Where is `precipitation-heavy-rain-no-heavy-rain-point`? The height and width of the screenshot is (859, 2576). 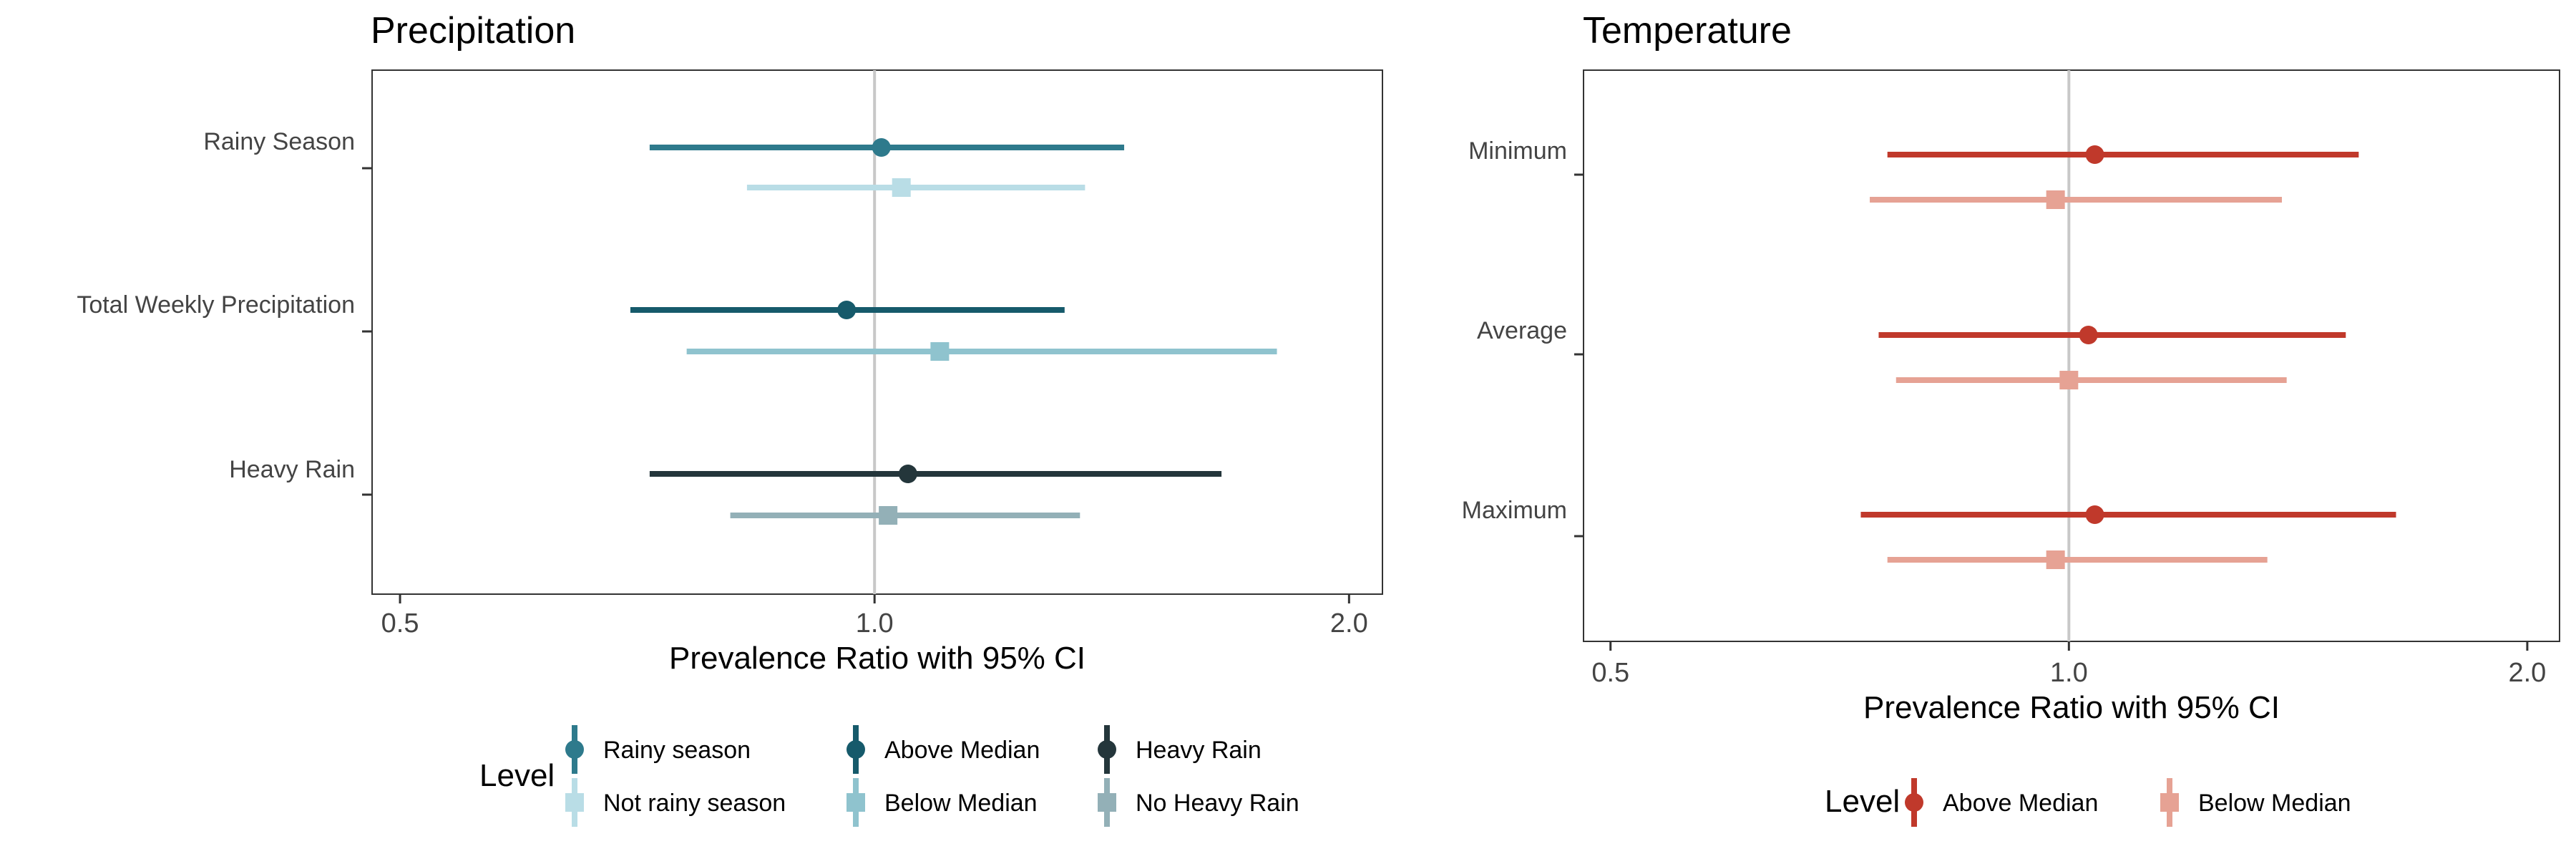 precipitation-heavy-rain-no-heavy-rain-point is located at coordinates (888, 515).